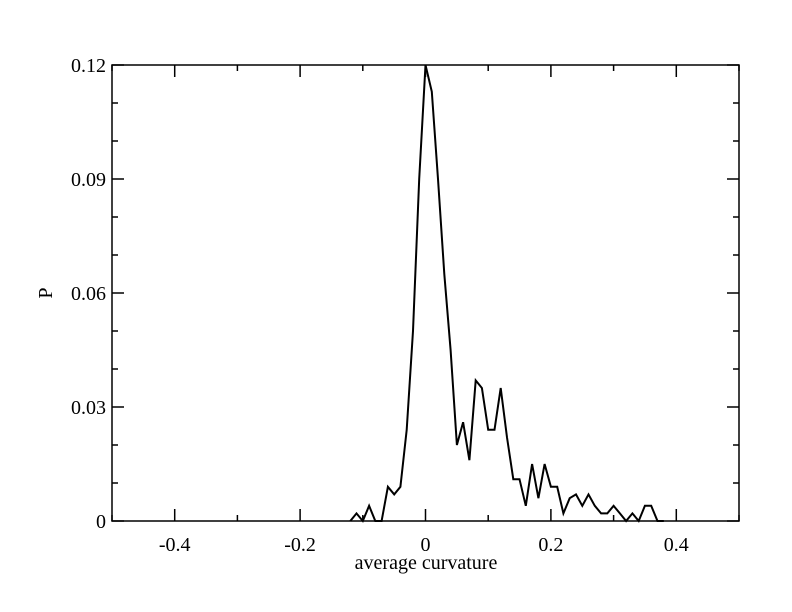  Describe the element at coordinates (426, 545) in the screenshot. I see `x-tick-label: 0` at that location.